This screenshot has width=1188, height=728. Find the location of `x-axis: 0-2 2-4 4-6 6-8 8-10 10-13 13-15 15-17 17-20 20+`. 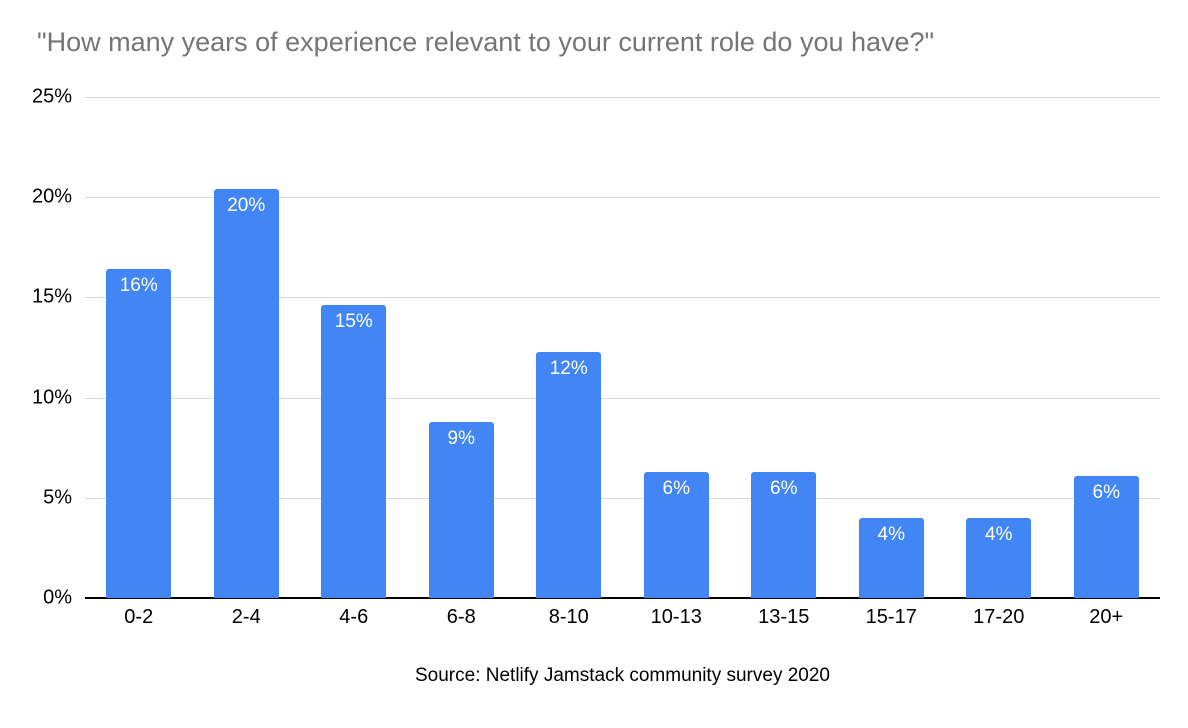

x-axis: 0-2 2-4 4-6 6-8 8-10 10-13 13-15 15-17 17-20 20+ is located at coordinates (622, 617).